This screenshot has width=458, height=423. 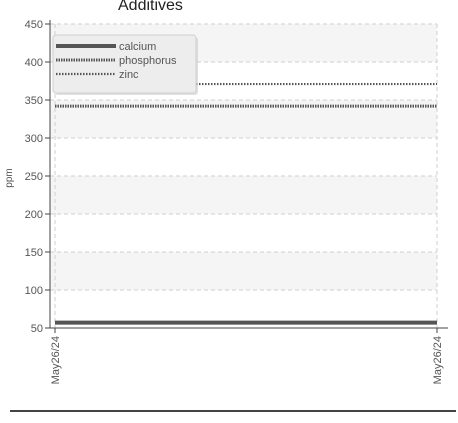 I want to click on y-tick-label: 50, so click(x=37, y=329).